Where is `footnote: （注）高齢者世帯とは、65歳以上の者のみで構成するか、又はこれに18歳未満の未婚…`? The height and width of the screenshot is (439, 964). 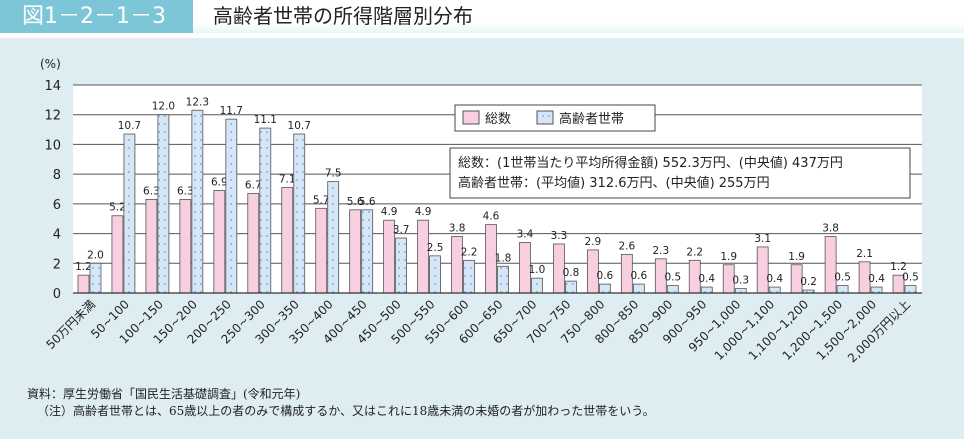
footnote: （注）高齢者世帯とは、65歳以上の者のみで構成するか、又はこれに18歳未満の未婚… is located at coordinates (346, 411).